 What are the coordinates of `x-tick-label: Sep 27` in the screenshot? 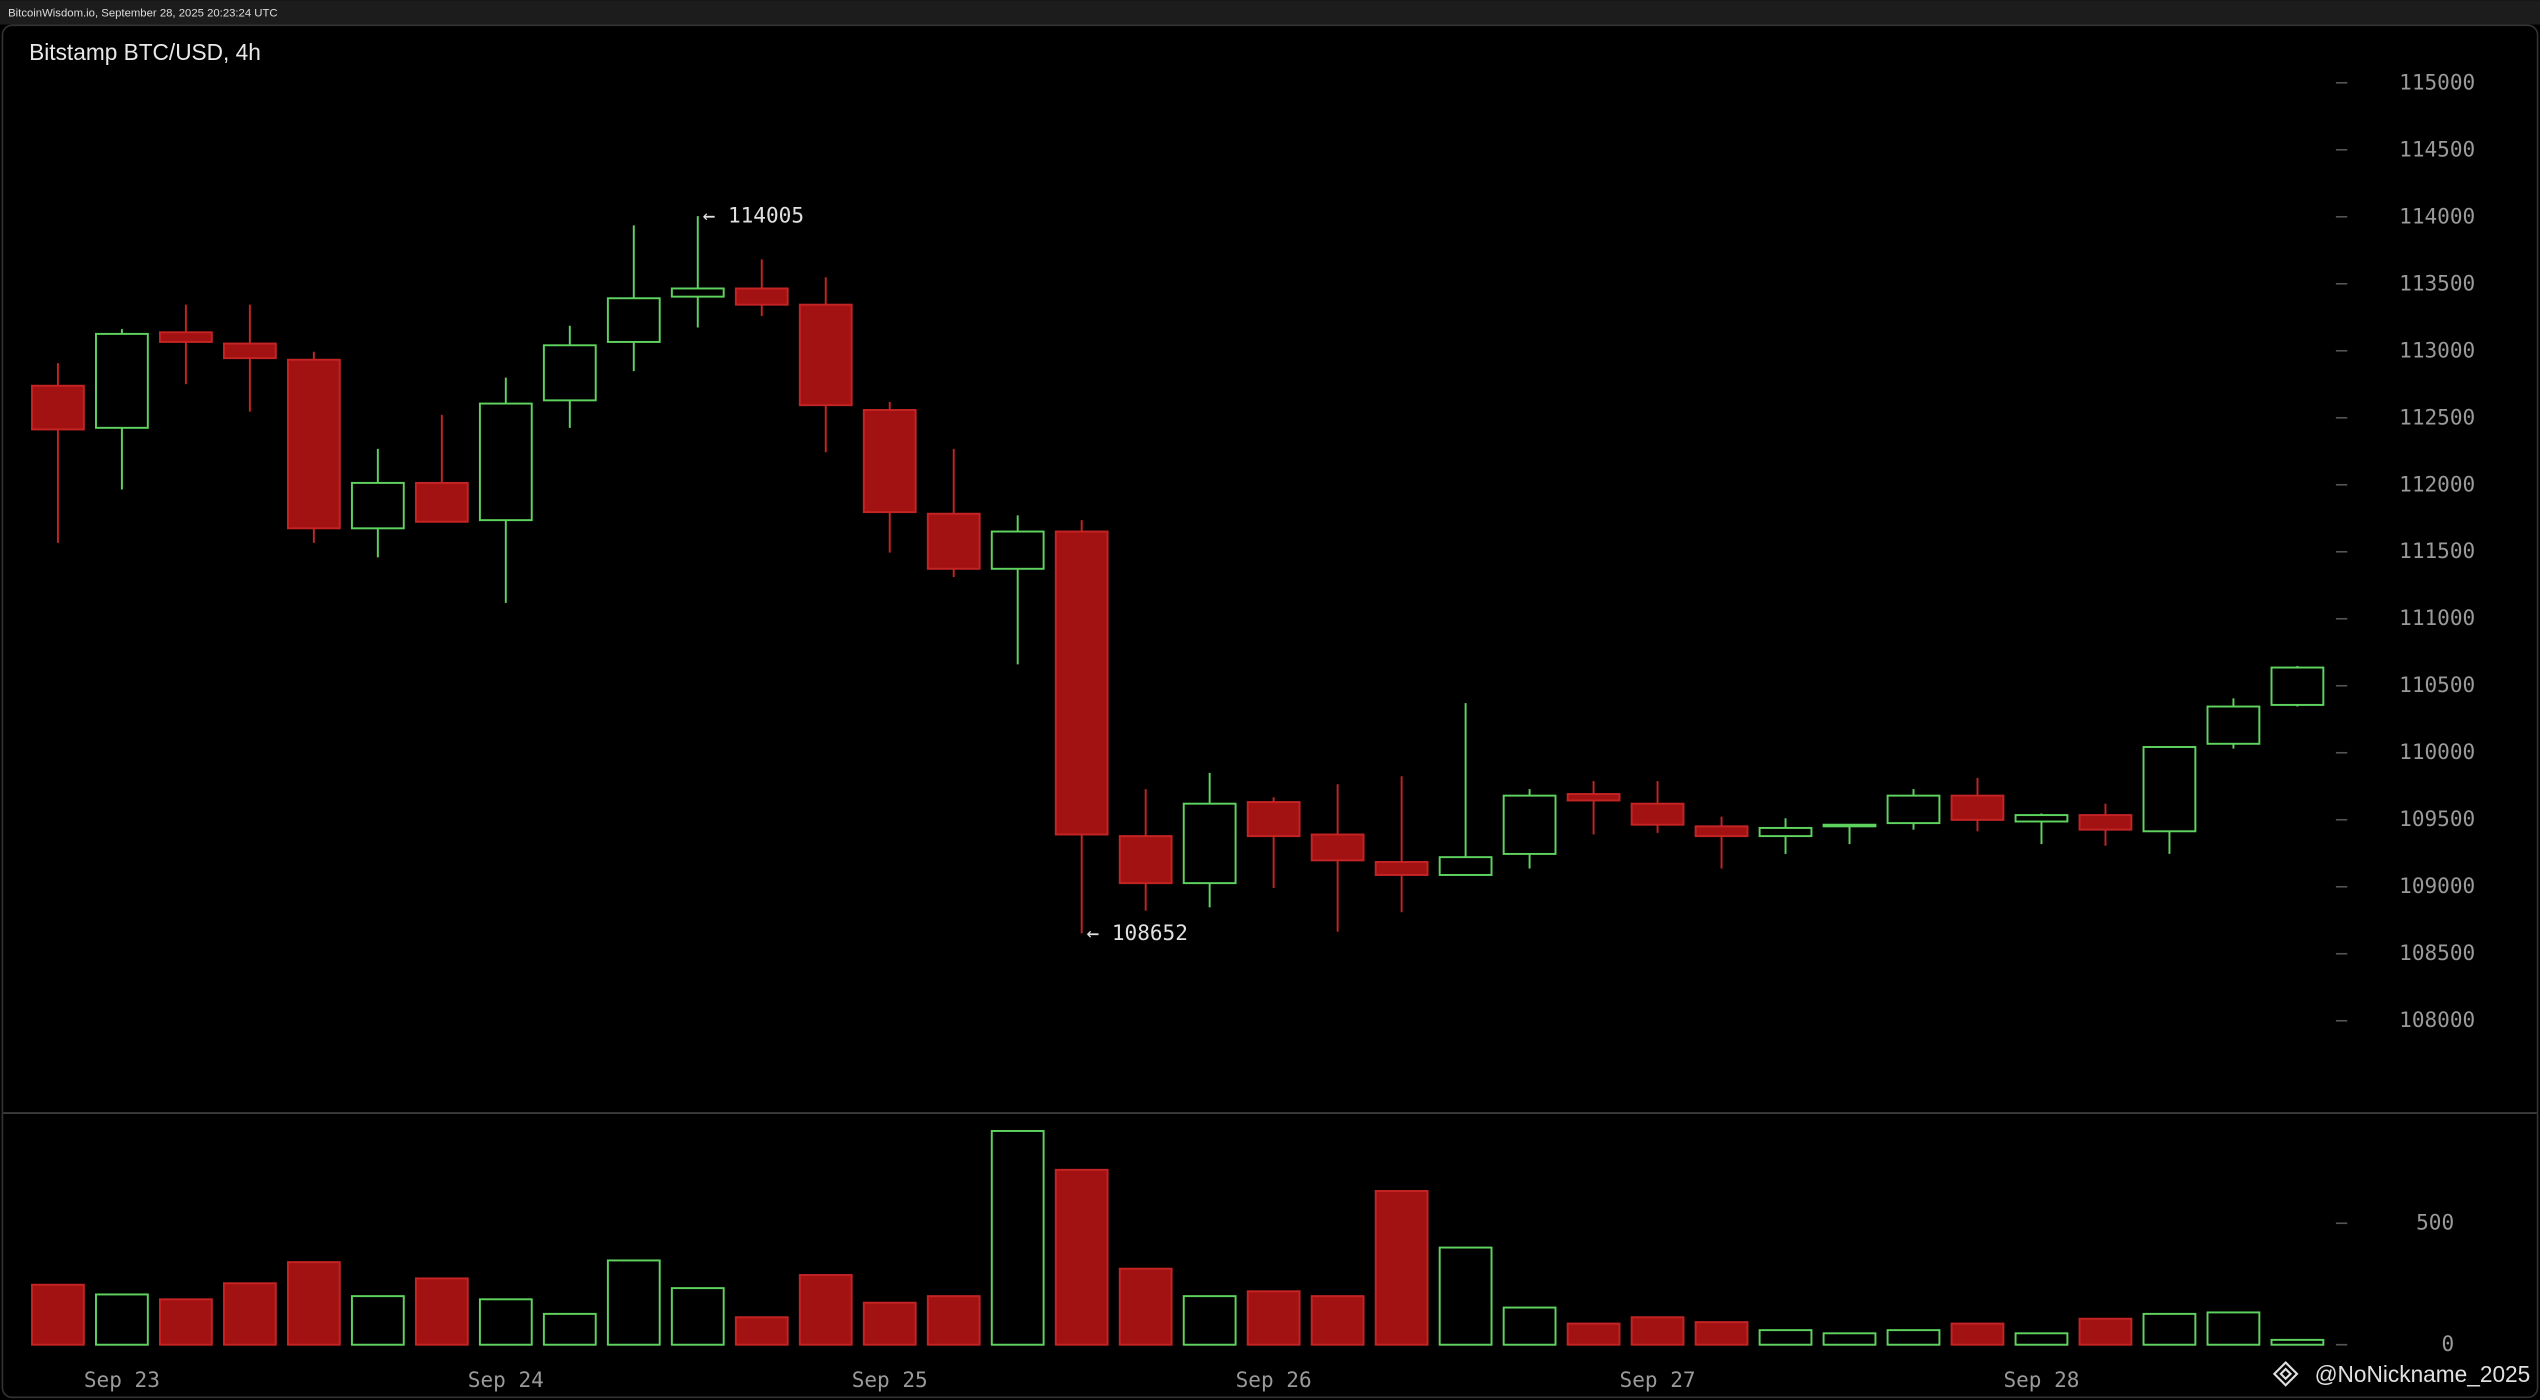 It's located at (1658, 1379).